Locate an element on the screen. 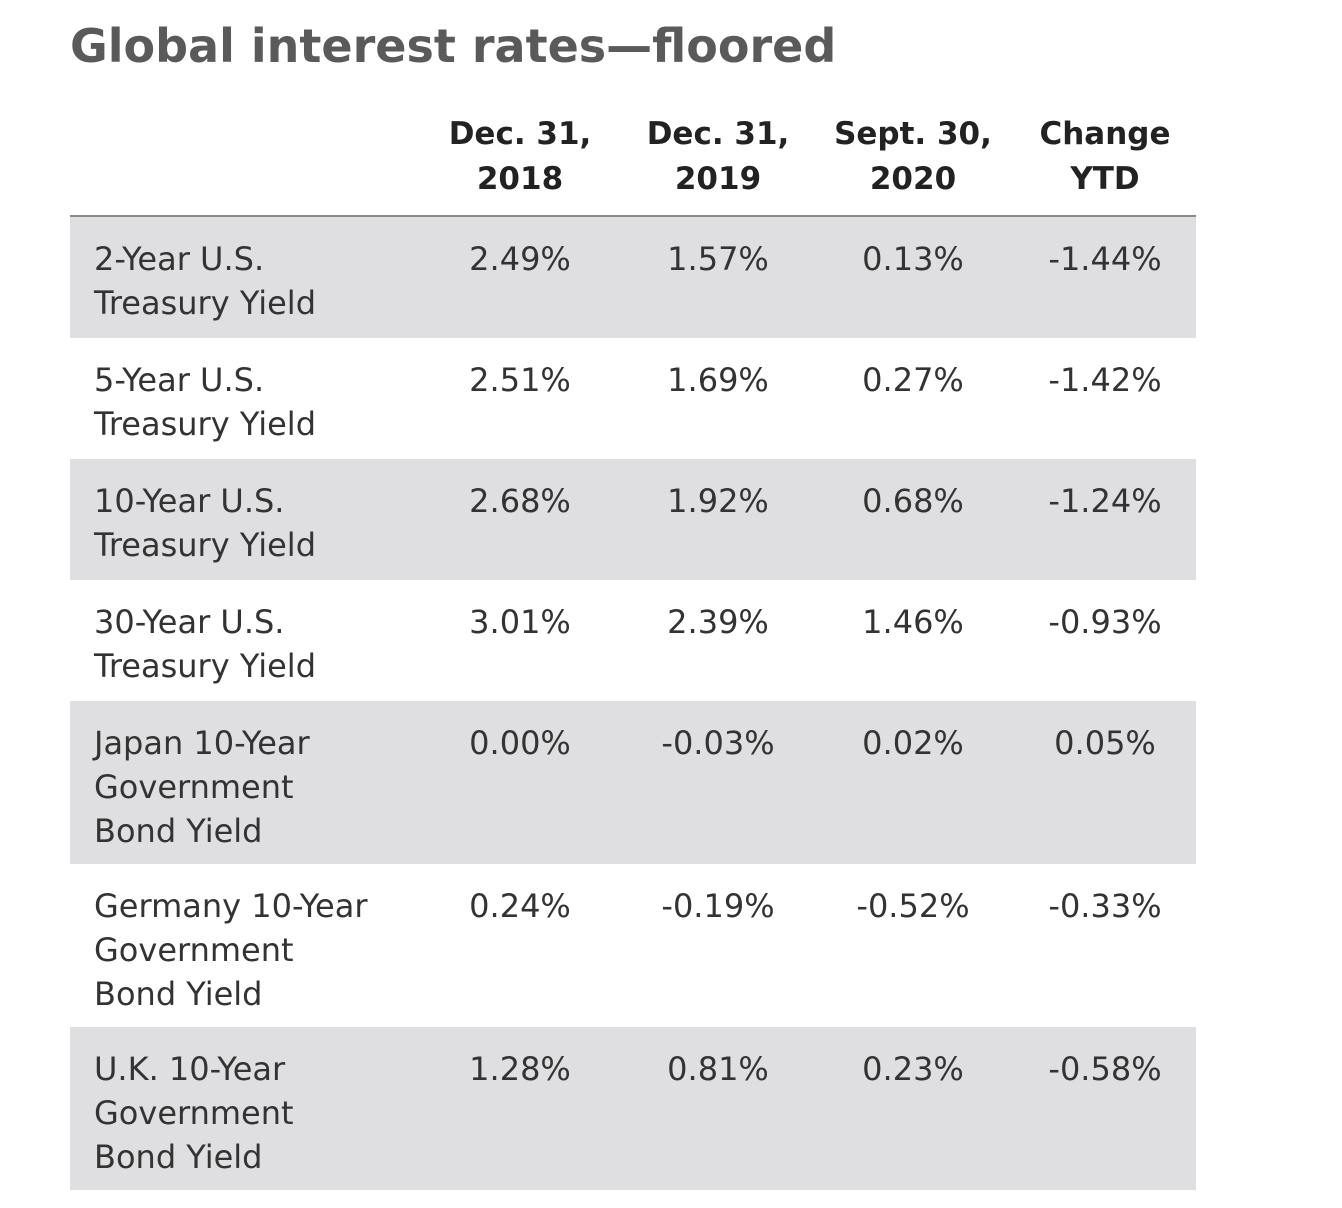  table-cell: -0.03% is located at coordinates (718, 743).